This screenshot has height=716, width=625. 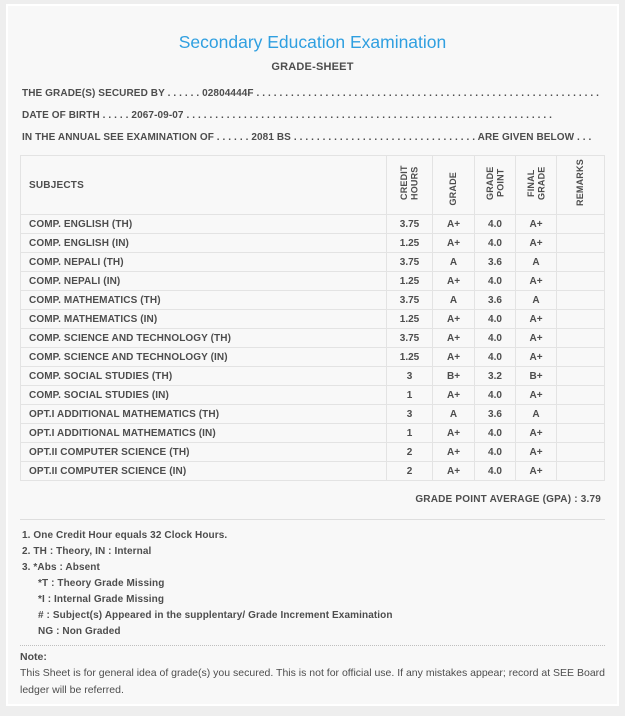 What do you see at coordinates (203, 319) in the screenshot?
I see `subject-cell: COMP. MATHEMATICS (IN)` at bounding box center [203, 319].